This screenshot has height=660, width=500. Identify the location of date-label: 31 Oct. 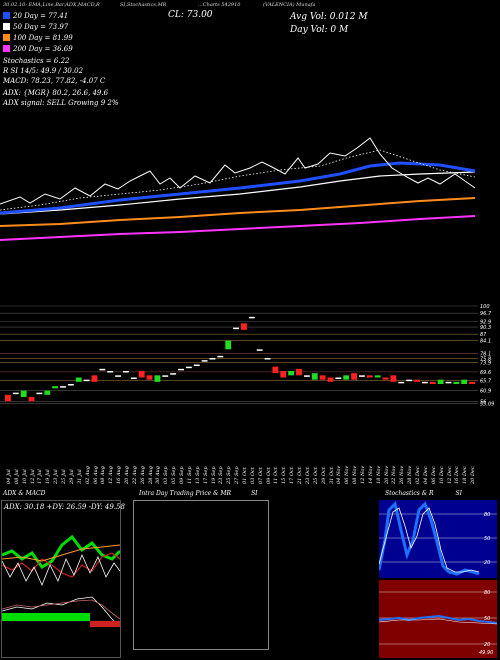
(331, 475).